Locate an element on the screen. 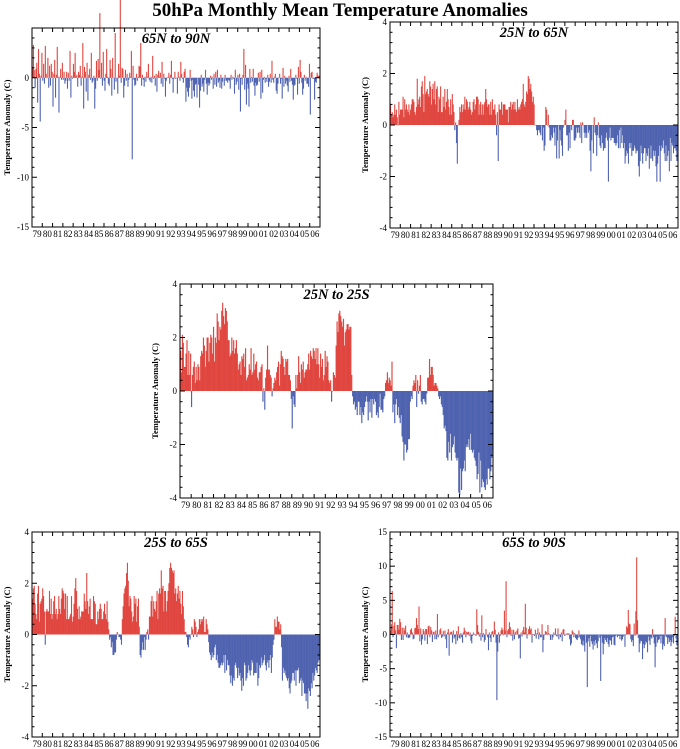 The height and width of the screenshot is (749, 680). x-tick-label: 80 is located at coordinates (48, 744).